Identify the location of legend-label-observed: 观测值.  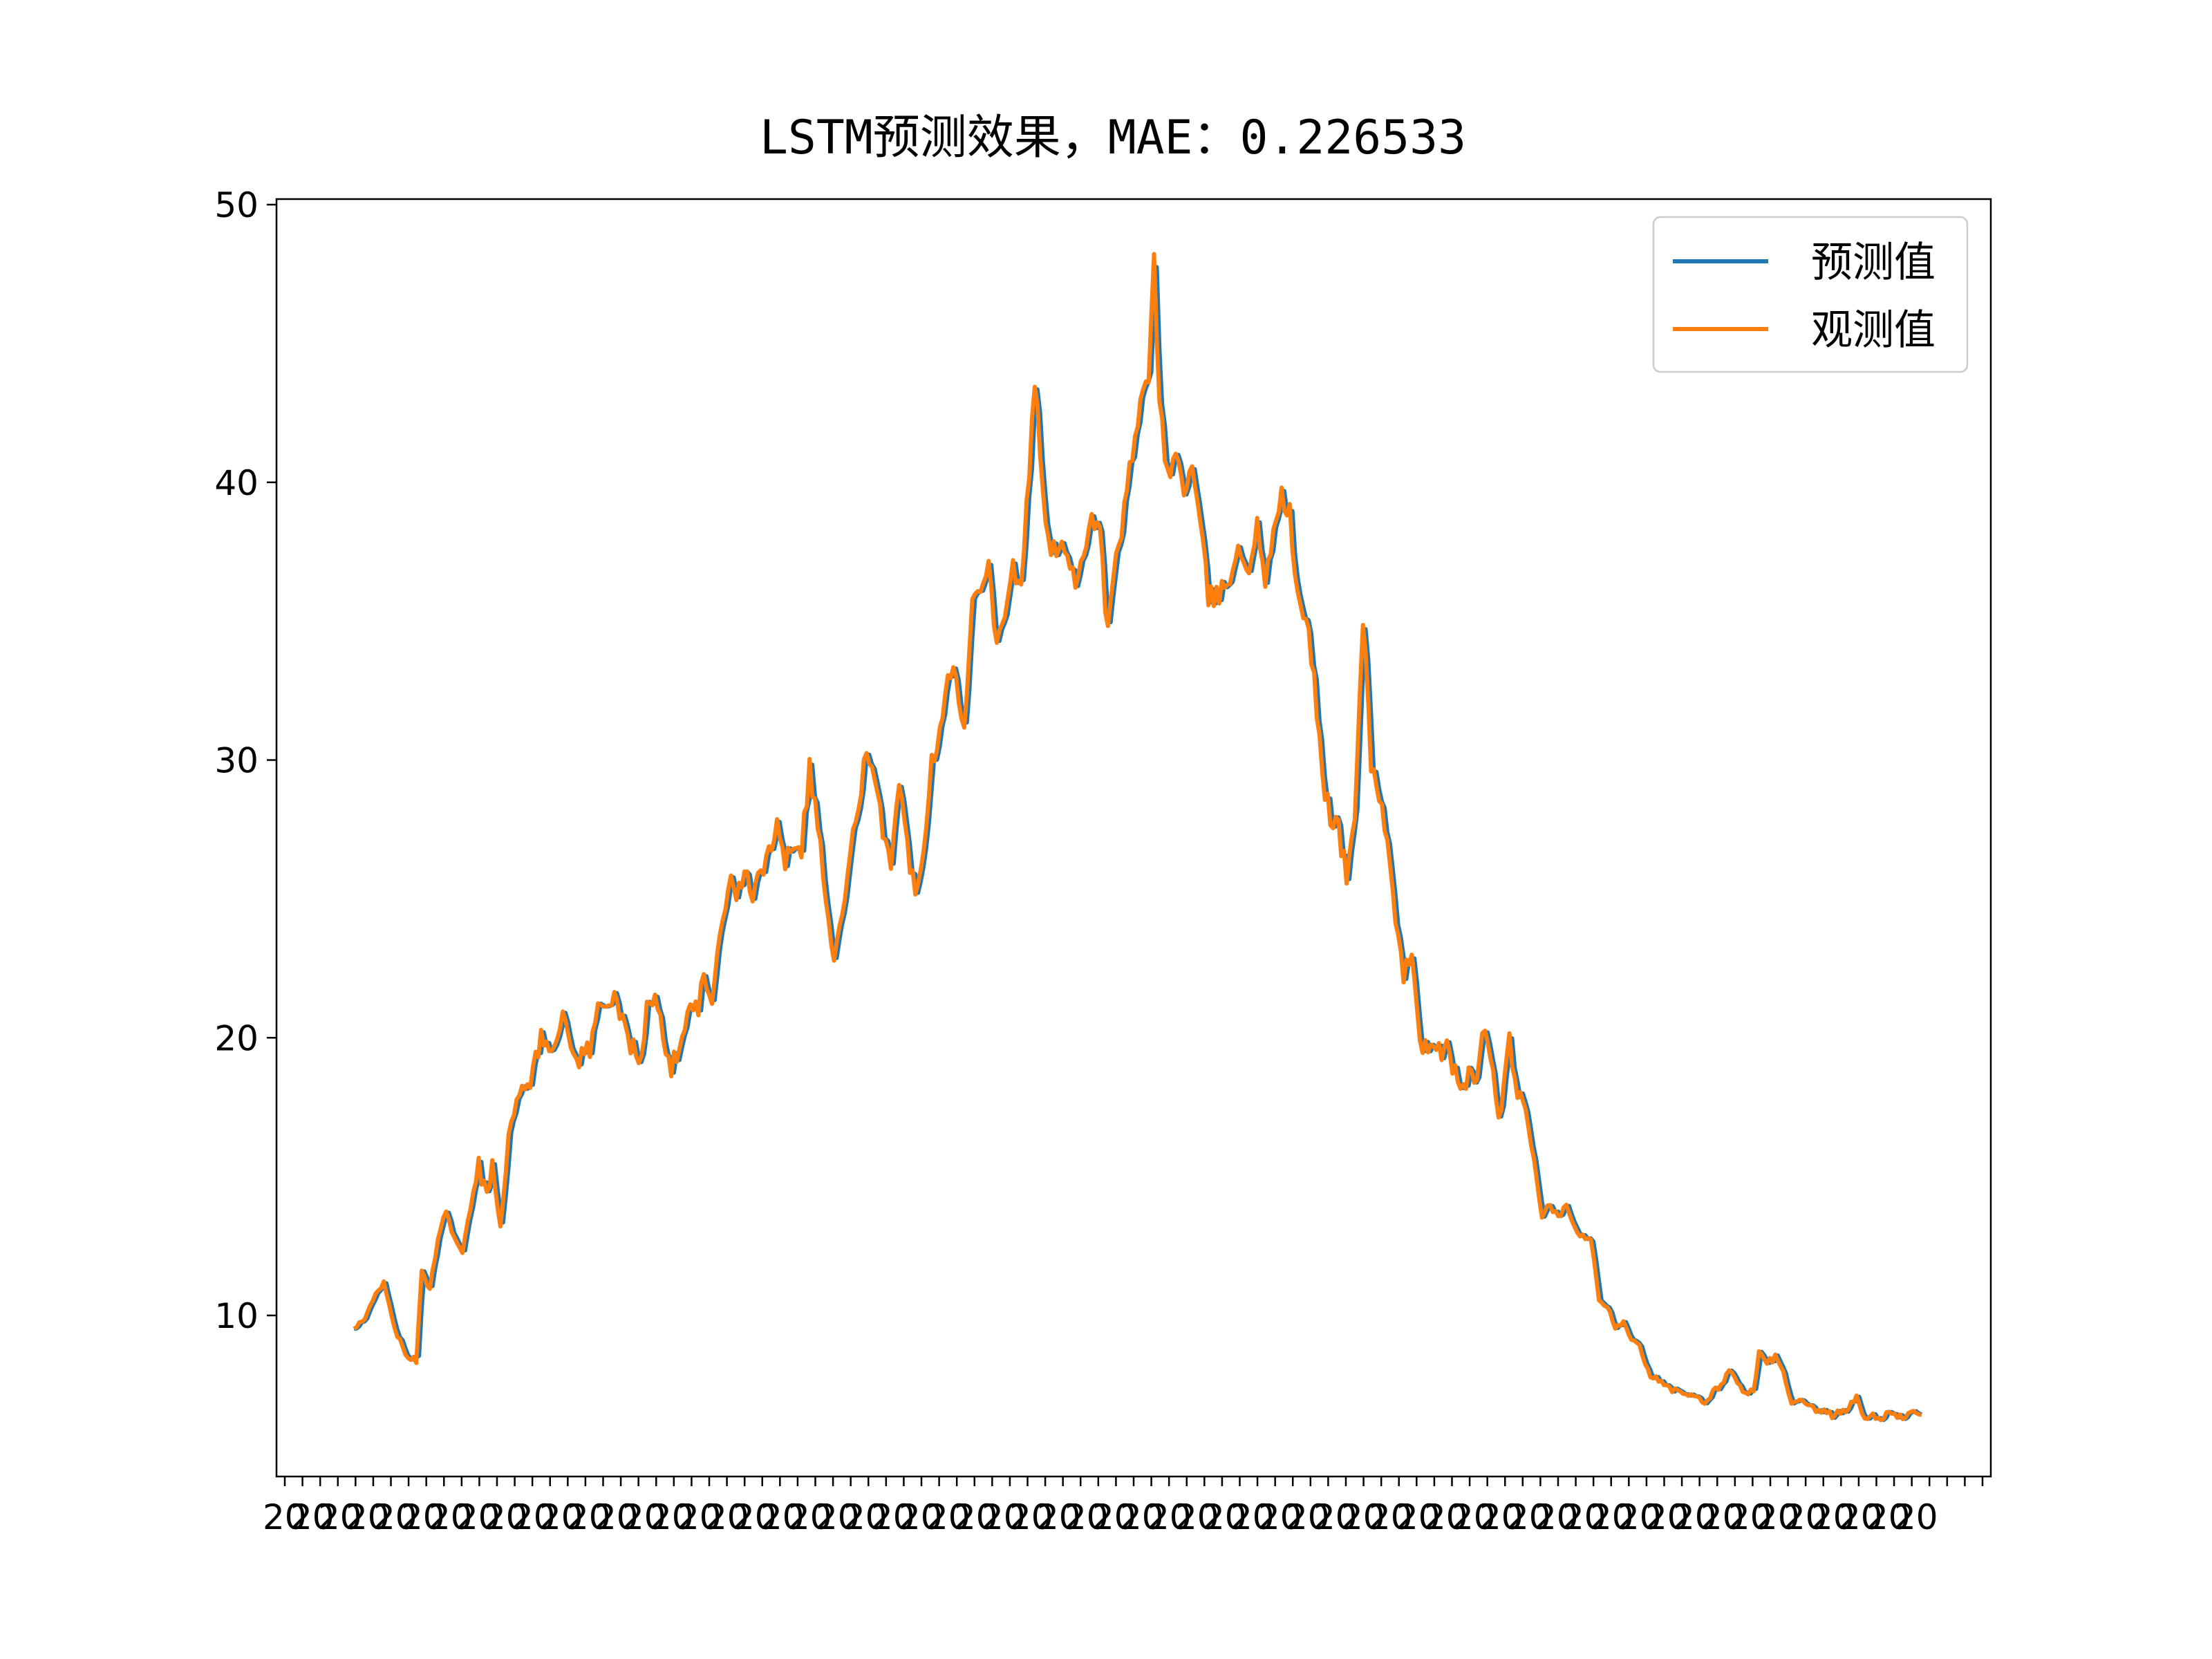
(1873, 330).